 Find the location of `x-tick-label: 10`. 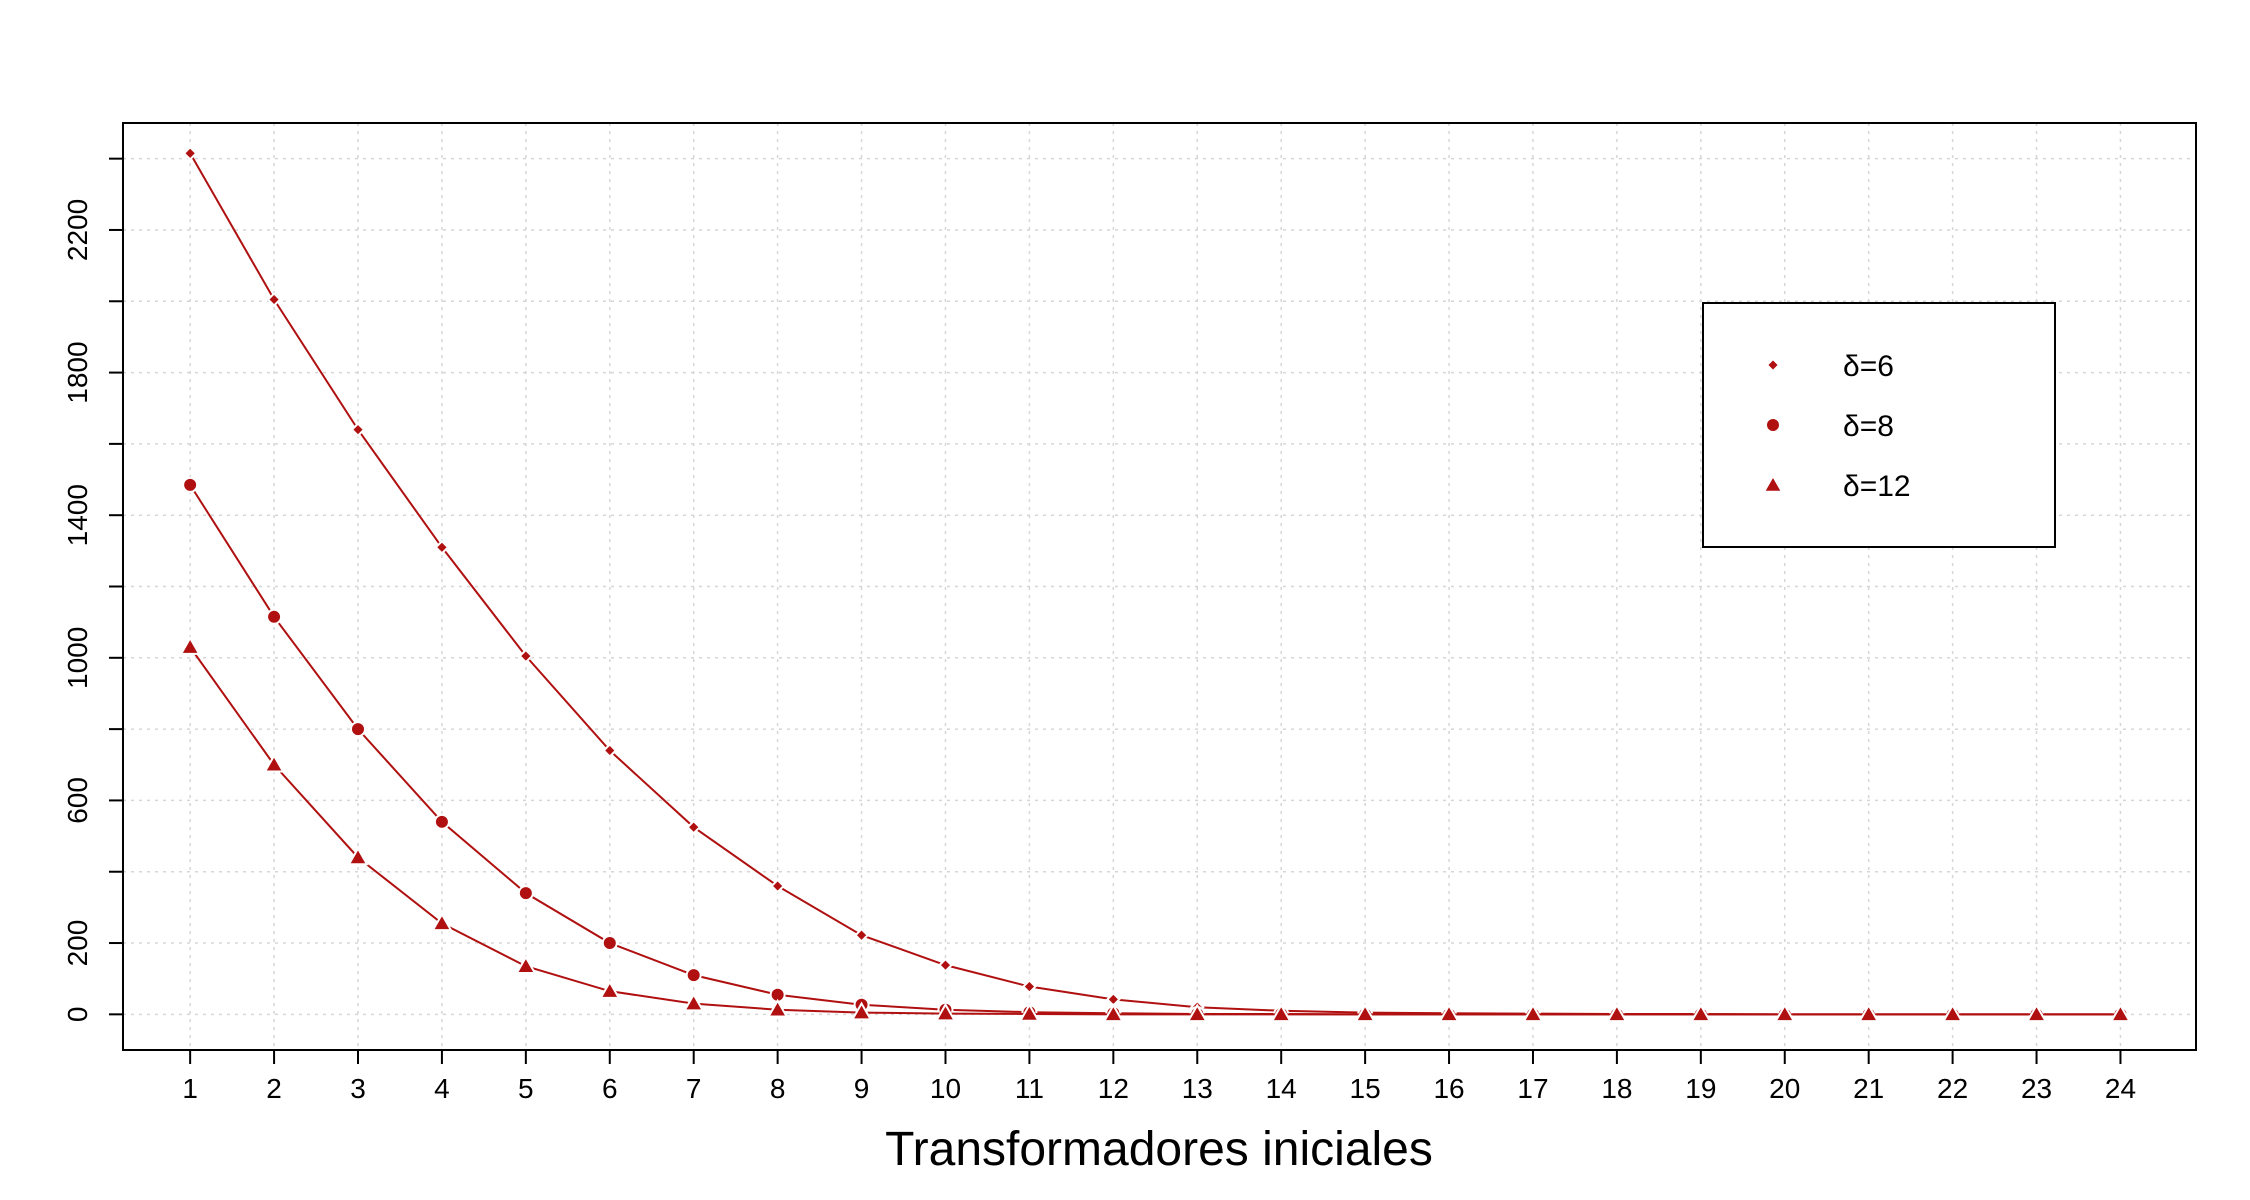

x-tick-label: 10 is located at coordinates (945, 1088).